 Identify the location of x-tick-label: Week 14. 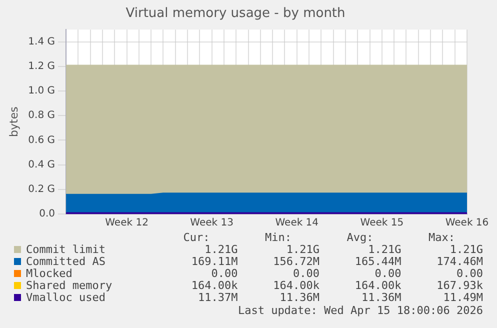
(297, 223).